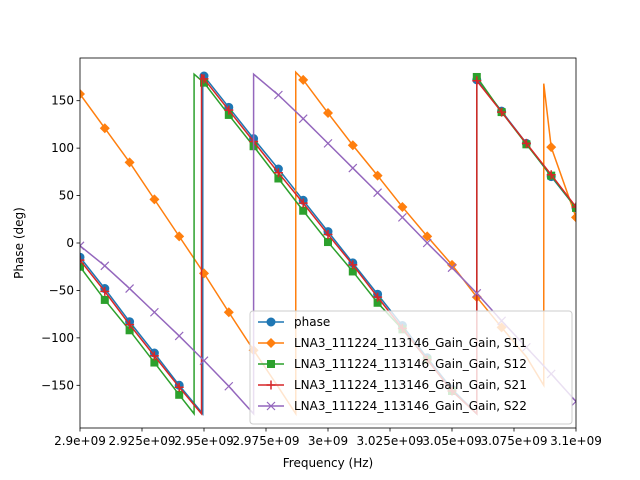 This screenshot has width=640, height=480. Describe the element at coordinates (513, 441) in the screenshot. I see `x-tick-label: 3.075e+09` at that location.